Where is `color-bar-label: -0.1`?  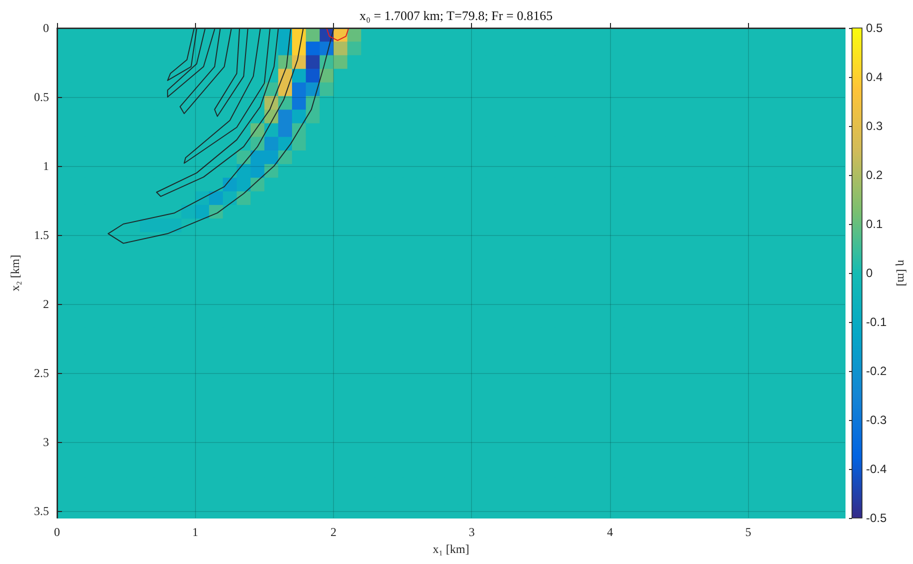
color-bar-label: -0.1 is located at coordinates (877, 322).